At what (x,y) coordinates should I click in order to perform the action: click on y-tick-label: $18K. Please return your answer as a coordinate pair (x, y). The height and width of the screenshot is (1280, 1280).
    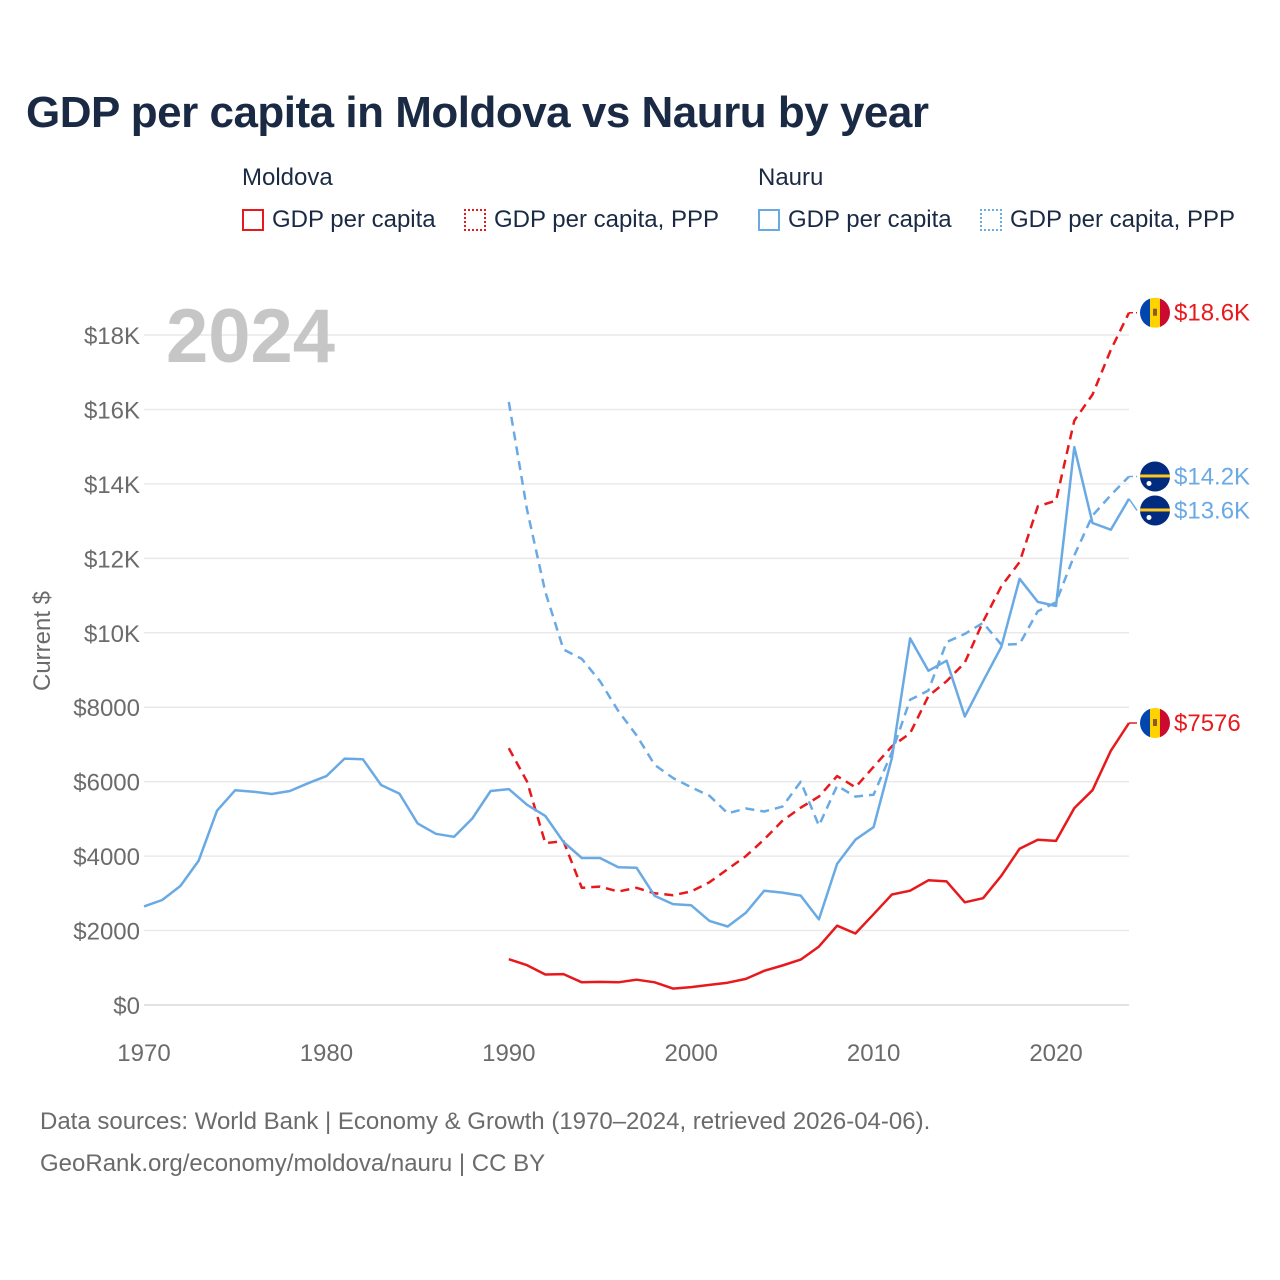
    Looking at the image, I should click on (112, 336).